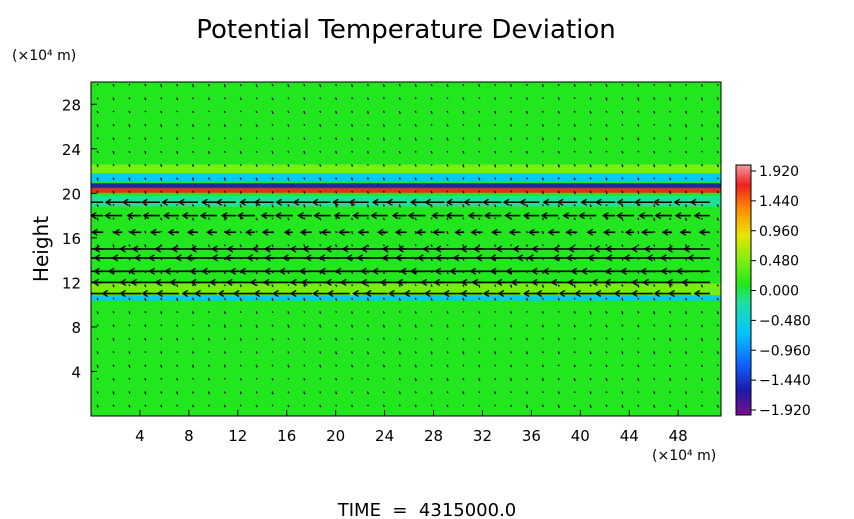 This screenshot has height=519, width=854. I want to click on colorbar-tick-label: 1.440, so click(779, 202).